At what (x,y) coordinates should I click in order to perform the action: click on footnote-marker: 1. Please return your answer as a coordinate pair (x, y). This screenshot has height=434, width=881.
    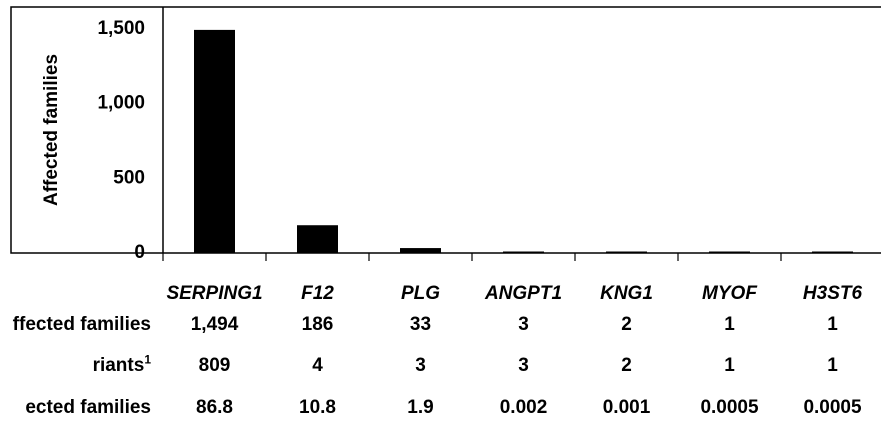
    Looking at the image, I should click on (147, 359).